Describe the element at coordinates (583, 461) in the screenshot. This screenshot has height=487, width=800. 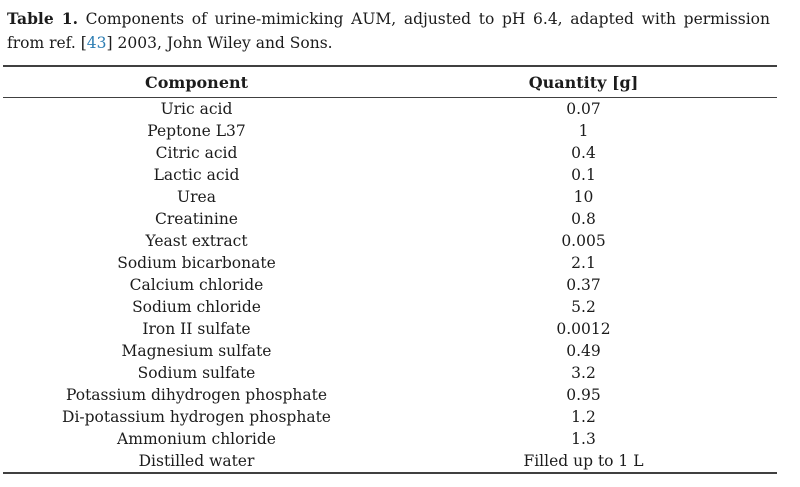
I see `quantity-cell: Filled up to 1 L` at that location.